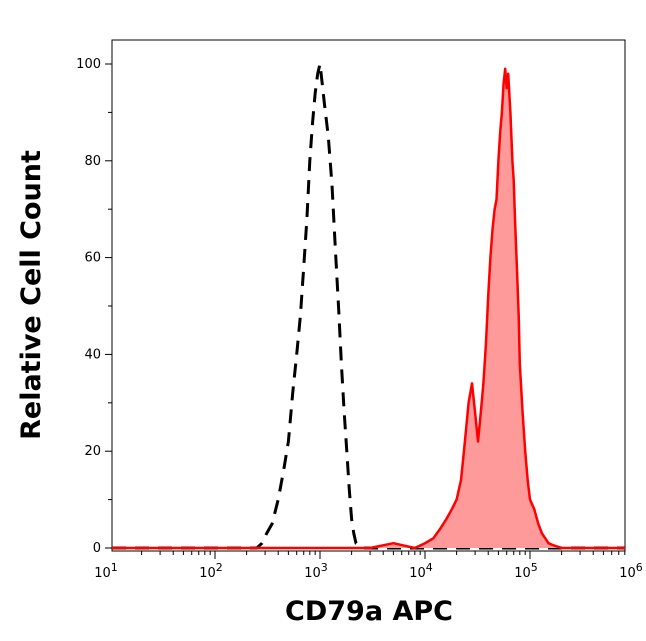 The image size is (646, 641). What do you see at coordinates (421, 571) in the screenshot?
I see `x-tick-label: 10⁴` at bounding box center [421, 571].